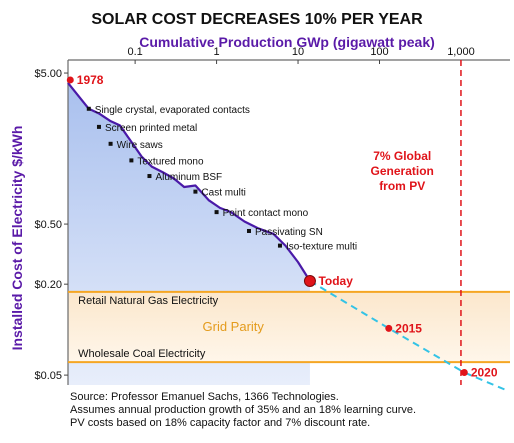 This screenshot has width=514, height=443. Describe the element at coordinates (134, 52) in the screenshot. I see `x-tick-label: 0.1` at that location.